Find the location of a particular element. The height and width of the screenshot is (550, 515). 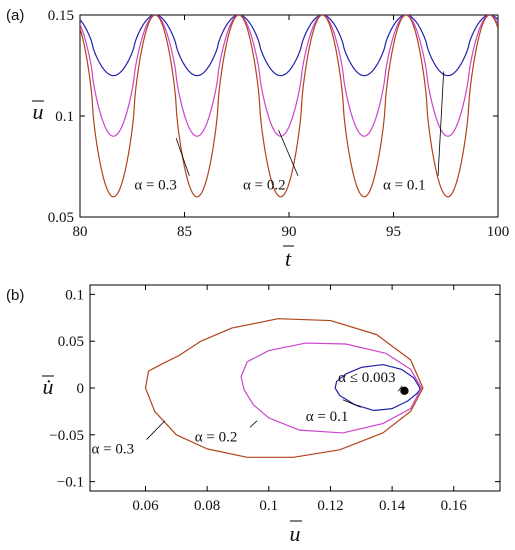

x-tick-label: 0.12 is located at coordinates (330, 506).